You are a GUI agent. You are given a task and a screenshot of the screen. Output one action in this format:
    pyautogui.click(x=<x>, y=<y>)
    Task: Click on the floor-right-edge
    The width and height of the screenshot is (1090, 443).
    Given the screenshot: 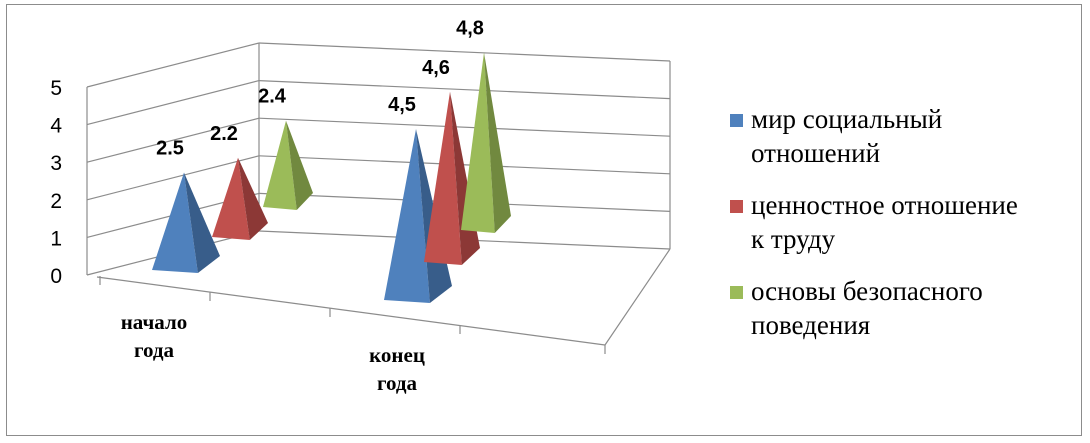 What is the action you would take?
    pyautogui.click(x=637, y=297)
    